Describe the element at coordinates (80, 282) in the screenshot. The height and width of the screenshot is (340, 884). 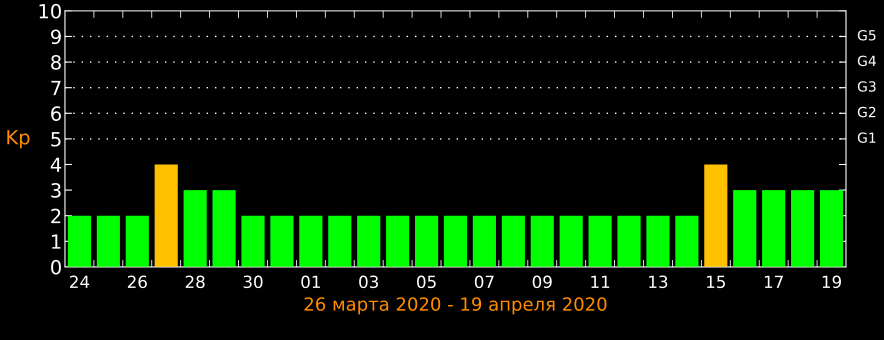
I see `x-tick-label: 24` at that location.